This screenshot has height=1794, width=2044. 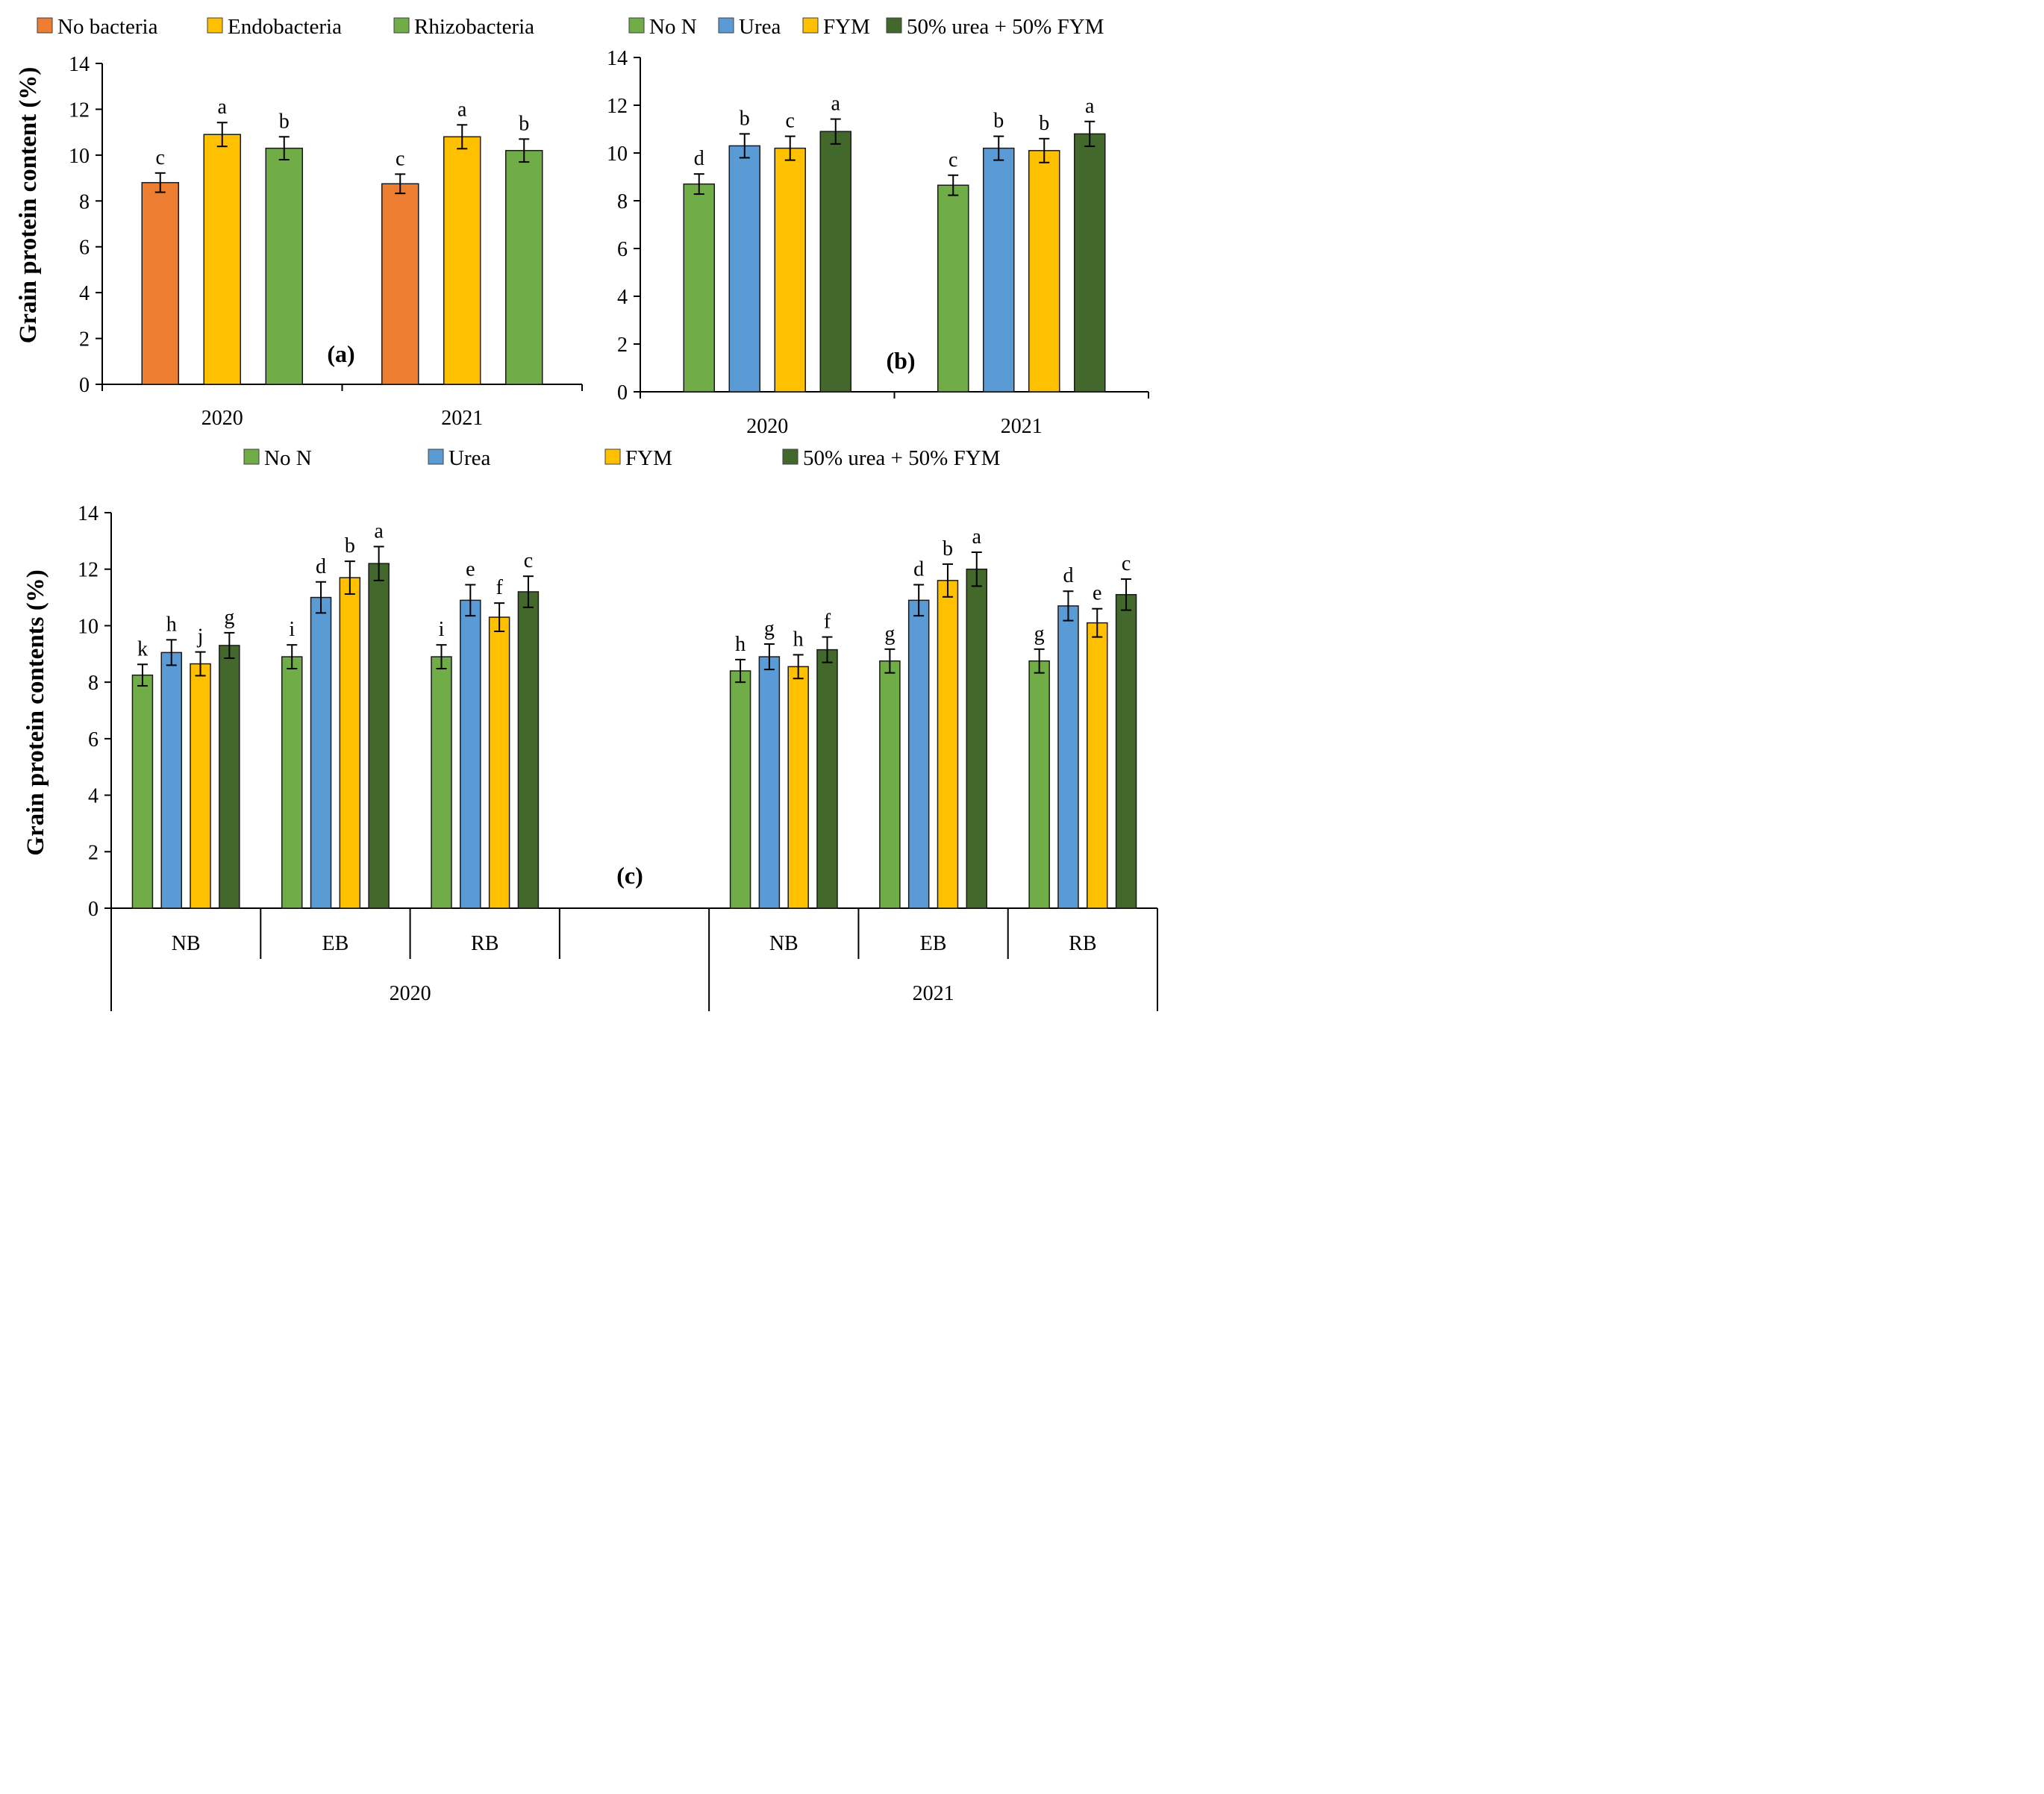 I want to click on panel-label: (b), so click(x=900, y=360).